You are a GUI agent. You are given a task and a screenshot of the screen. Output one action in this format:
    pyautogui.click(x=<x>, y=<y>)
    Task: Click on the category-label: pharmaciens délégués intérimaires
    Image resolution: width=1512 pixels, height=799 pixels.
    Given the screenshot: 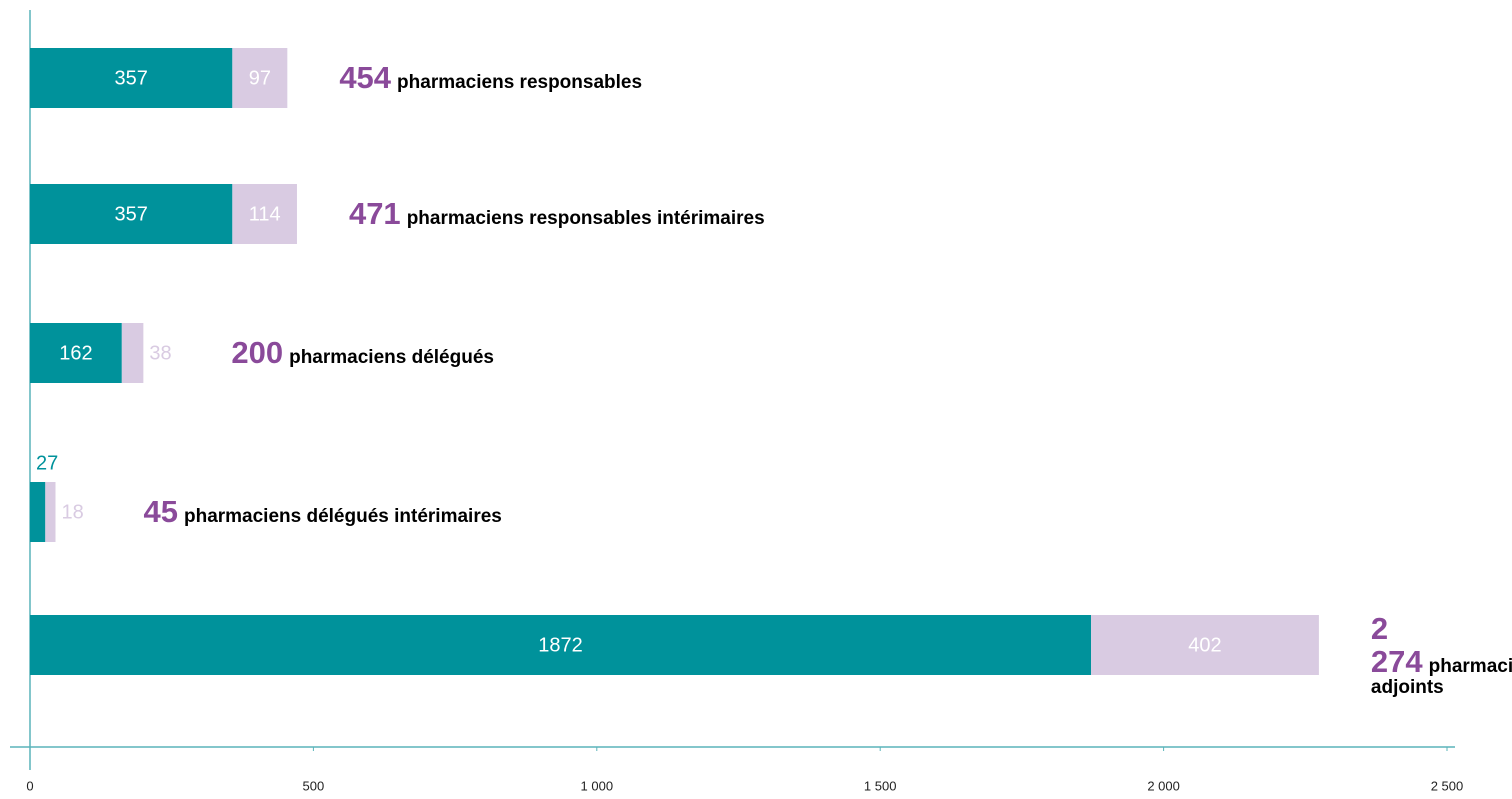 What is the action you would take?
    pyautogui.click(x=342, y=516)
    